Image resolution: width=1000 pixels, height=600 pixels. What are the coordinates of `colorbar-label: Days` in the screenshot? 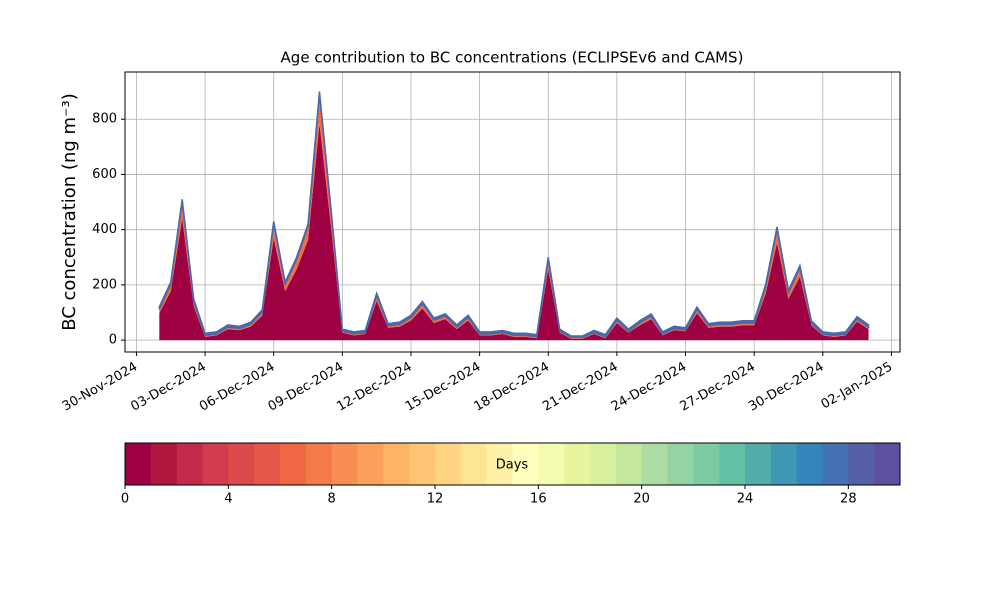 It's located at (512, 465).